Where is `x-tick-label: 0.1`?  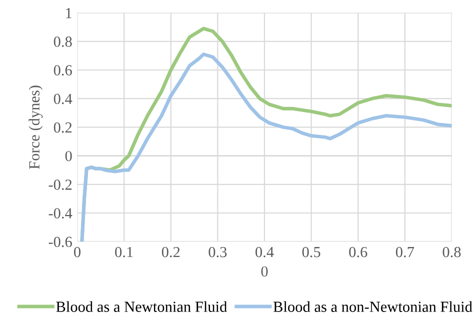 x-tick-label: 0.1 is located at coordinates (124, 252).